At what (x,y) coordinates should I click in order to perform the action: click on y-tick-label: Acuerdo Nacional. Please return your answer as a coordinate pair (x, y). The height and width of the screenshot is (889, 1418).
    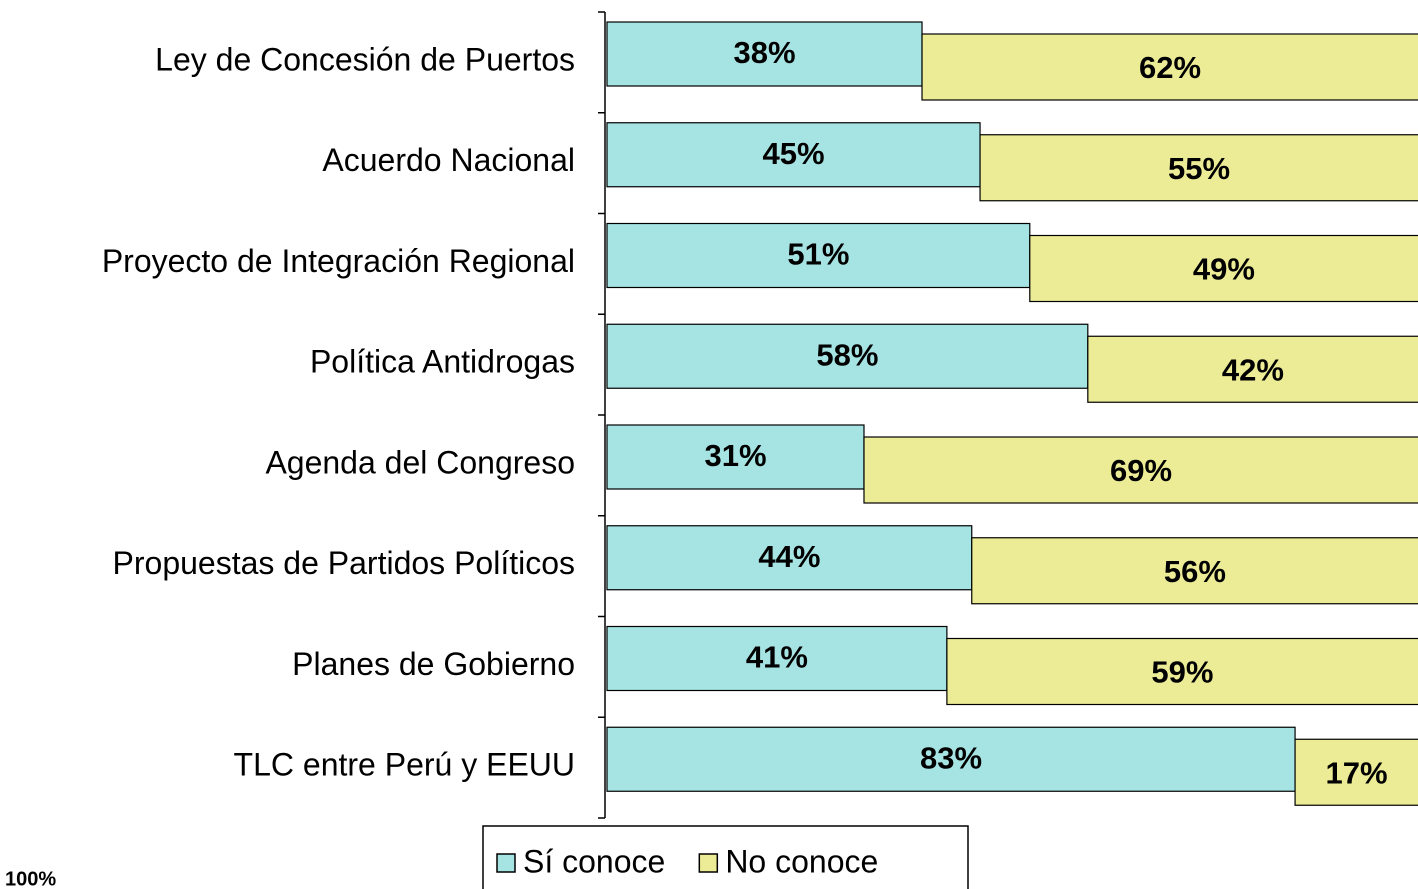
    Looking at the image, I should click on (448, 160).